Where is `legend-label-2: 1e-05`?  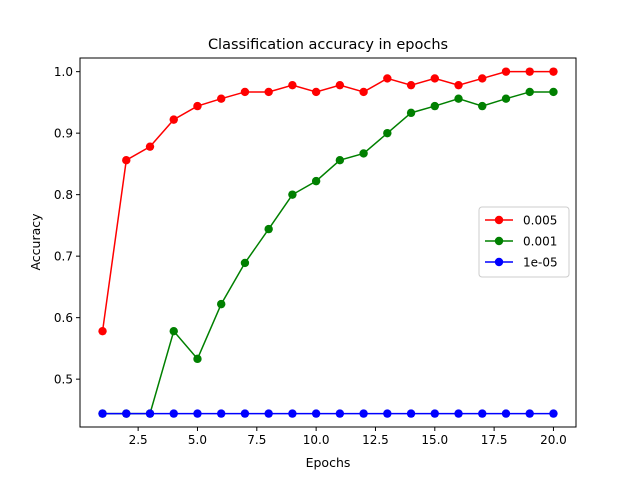
legend-label-2: 1e-05 is located at coordinates (540, 263).